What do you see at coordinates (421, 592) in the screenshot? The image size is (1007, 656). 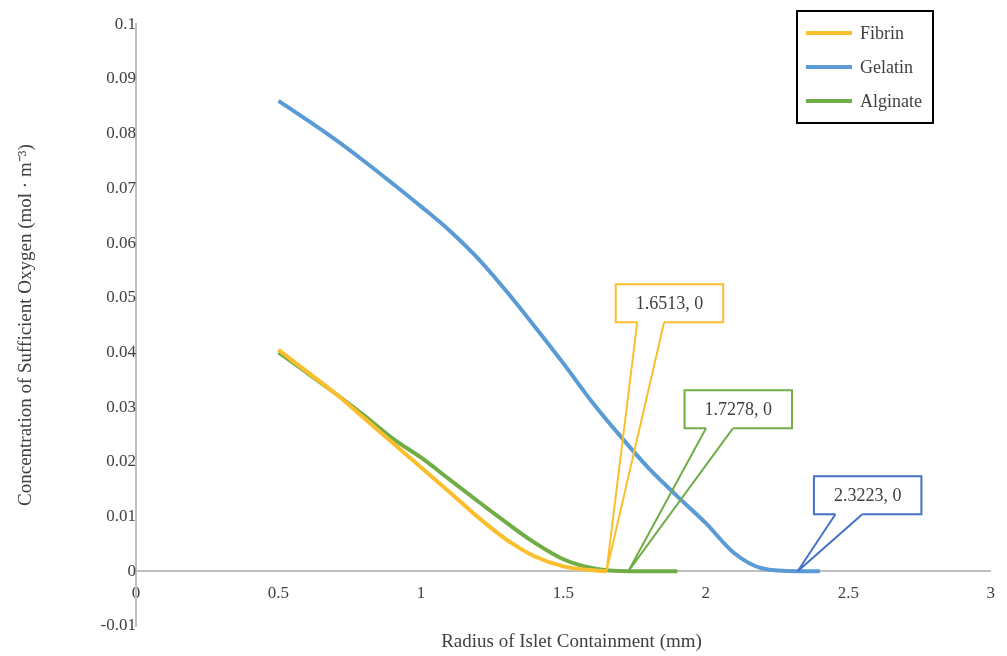 I see `x-tick-label: 1` at bounding box center [421, 592].